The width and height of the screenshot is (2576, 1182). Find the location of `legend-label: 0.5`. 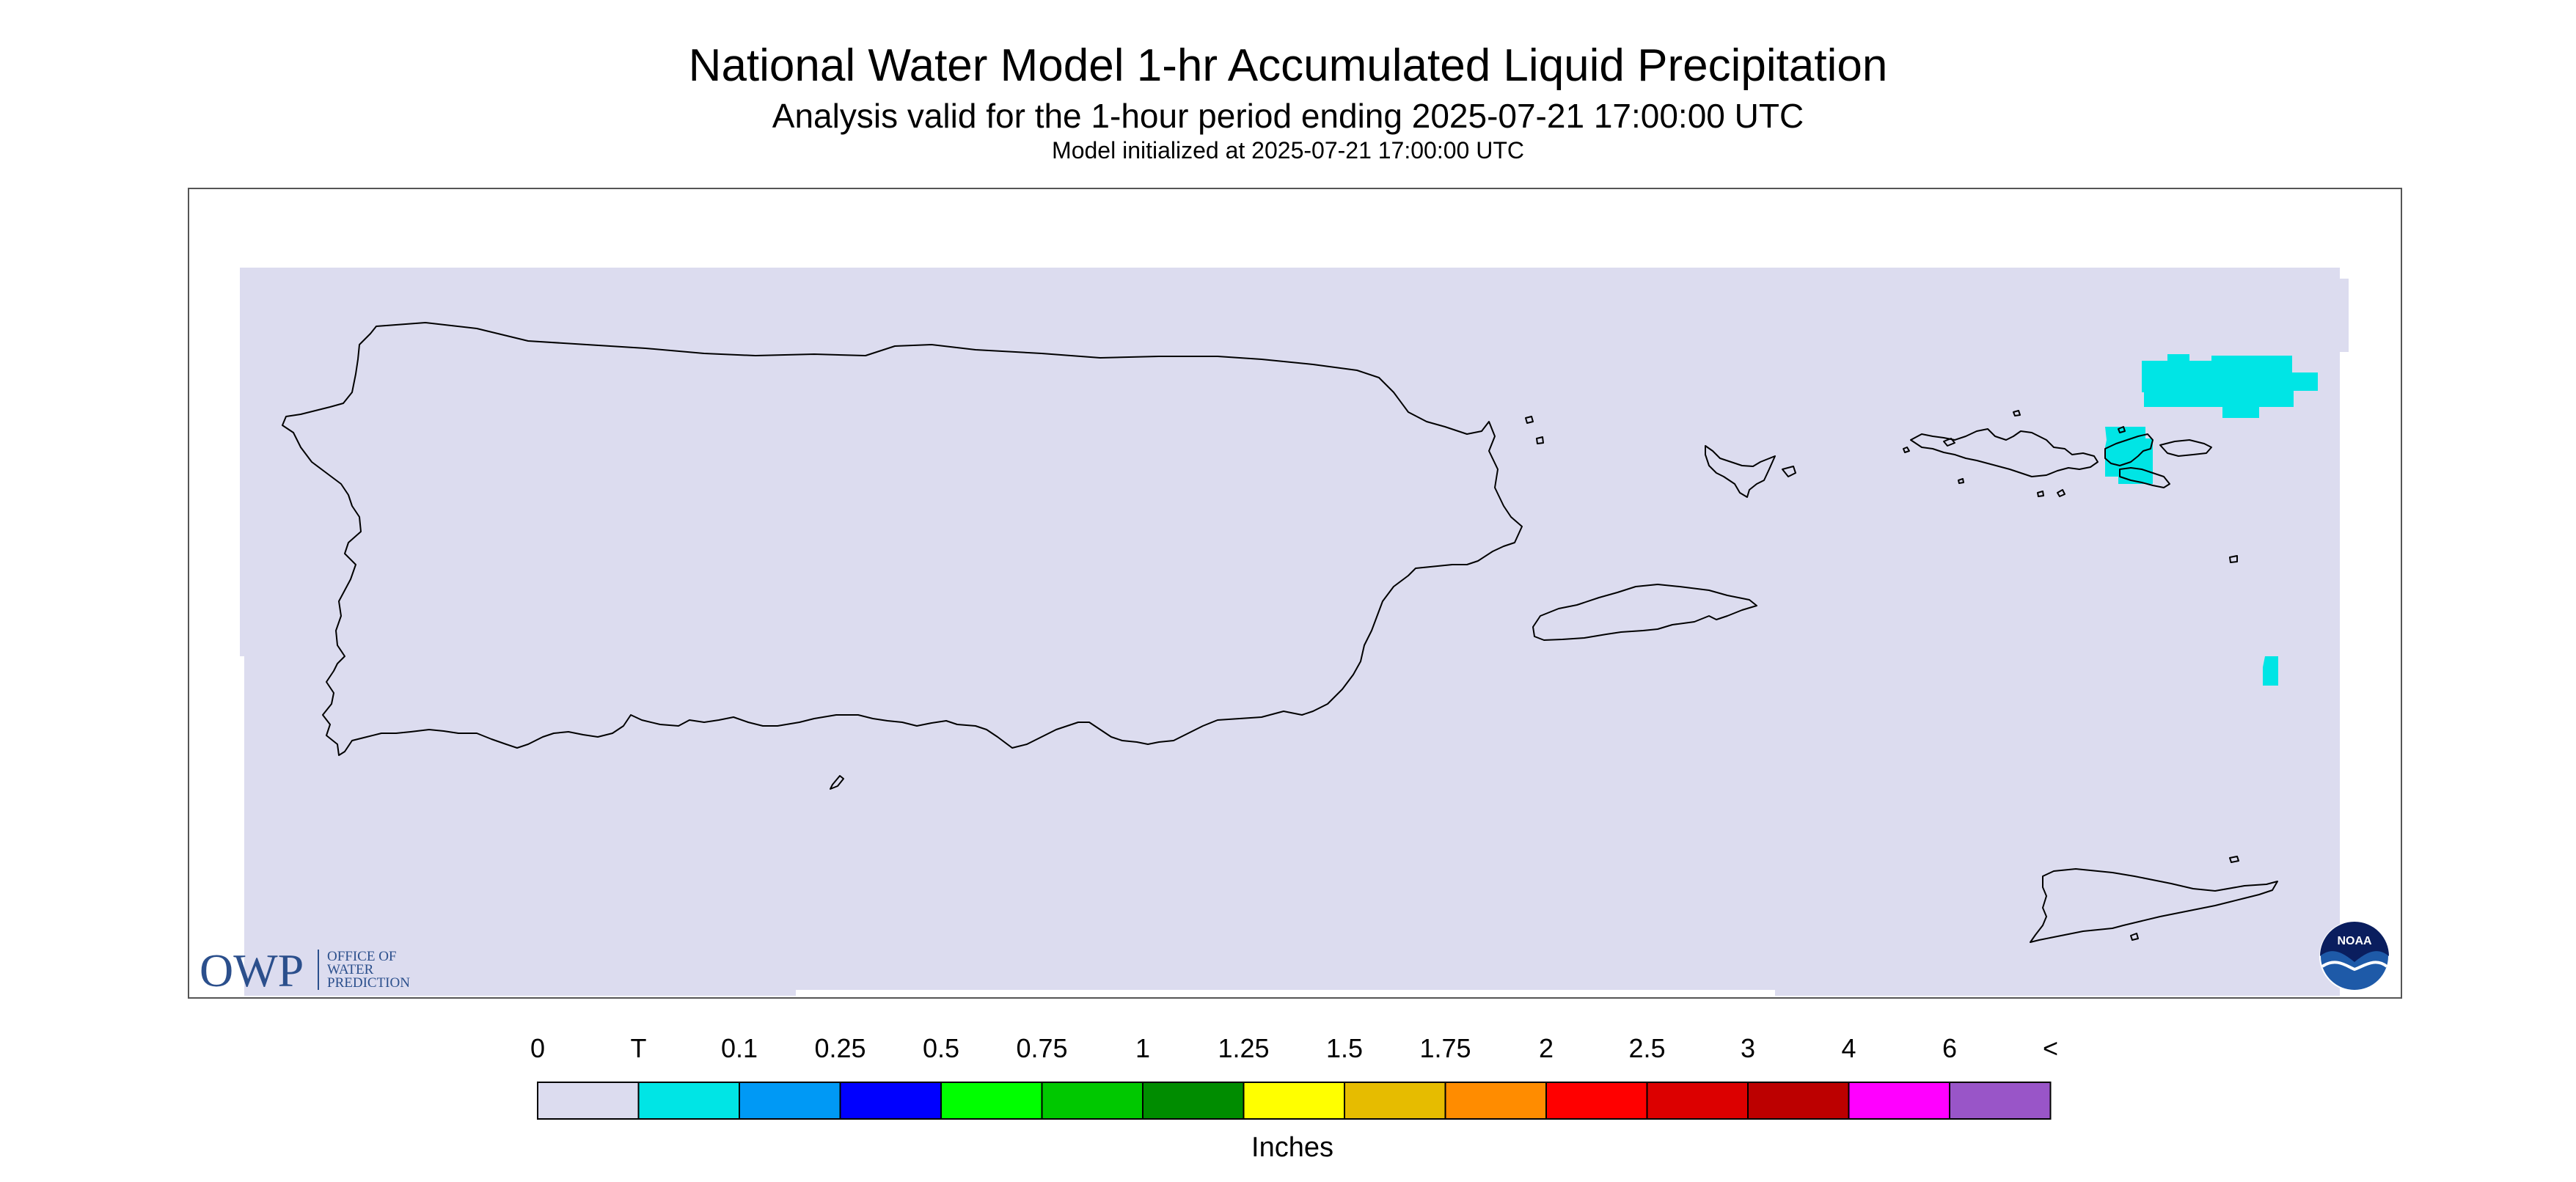

legend-label: 0.5 is located at coordinates (941, 1048).